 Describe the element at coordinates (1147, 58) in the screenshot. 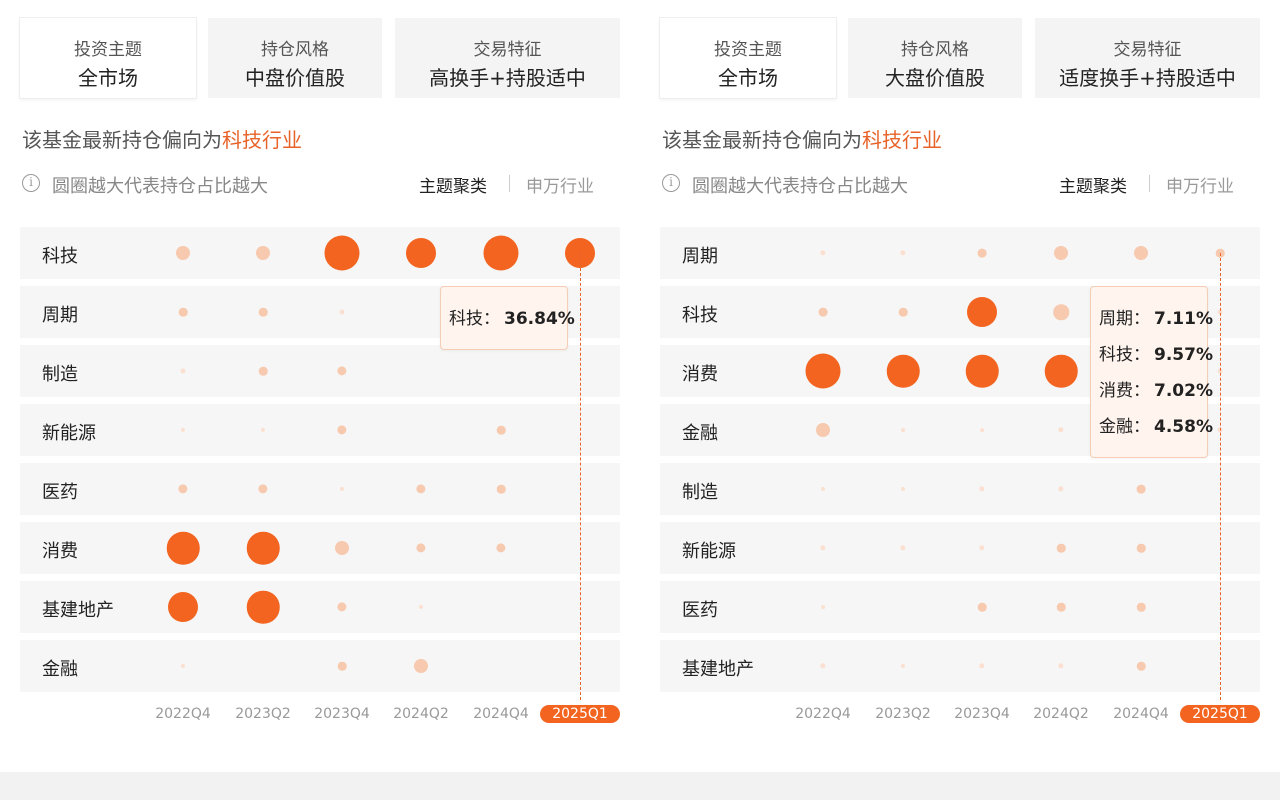

I see `filter-card-2: 交易特征 适度换手+持股适中` at that location.